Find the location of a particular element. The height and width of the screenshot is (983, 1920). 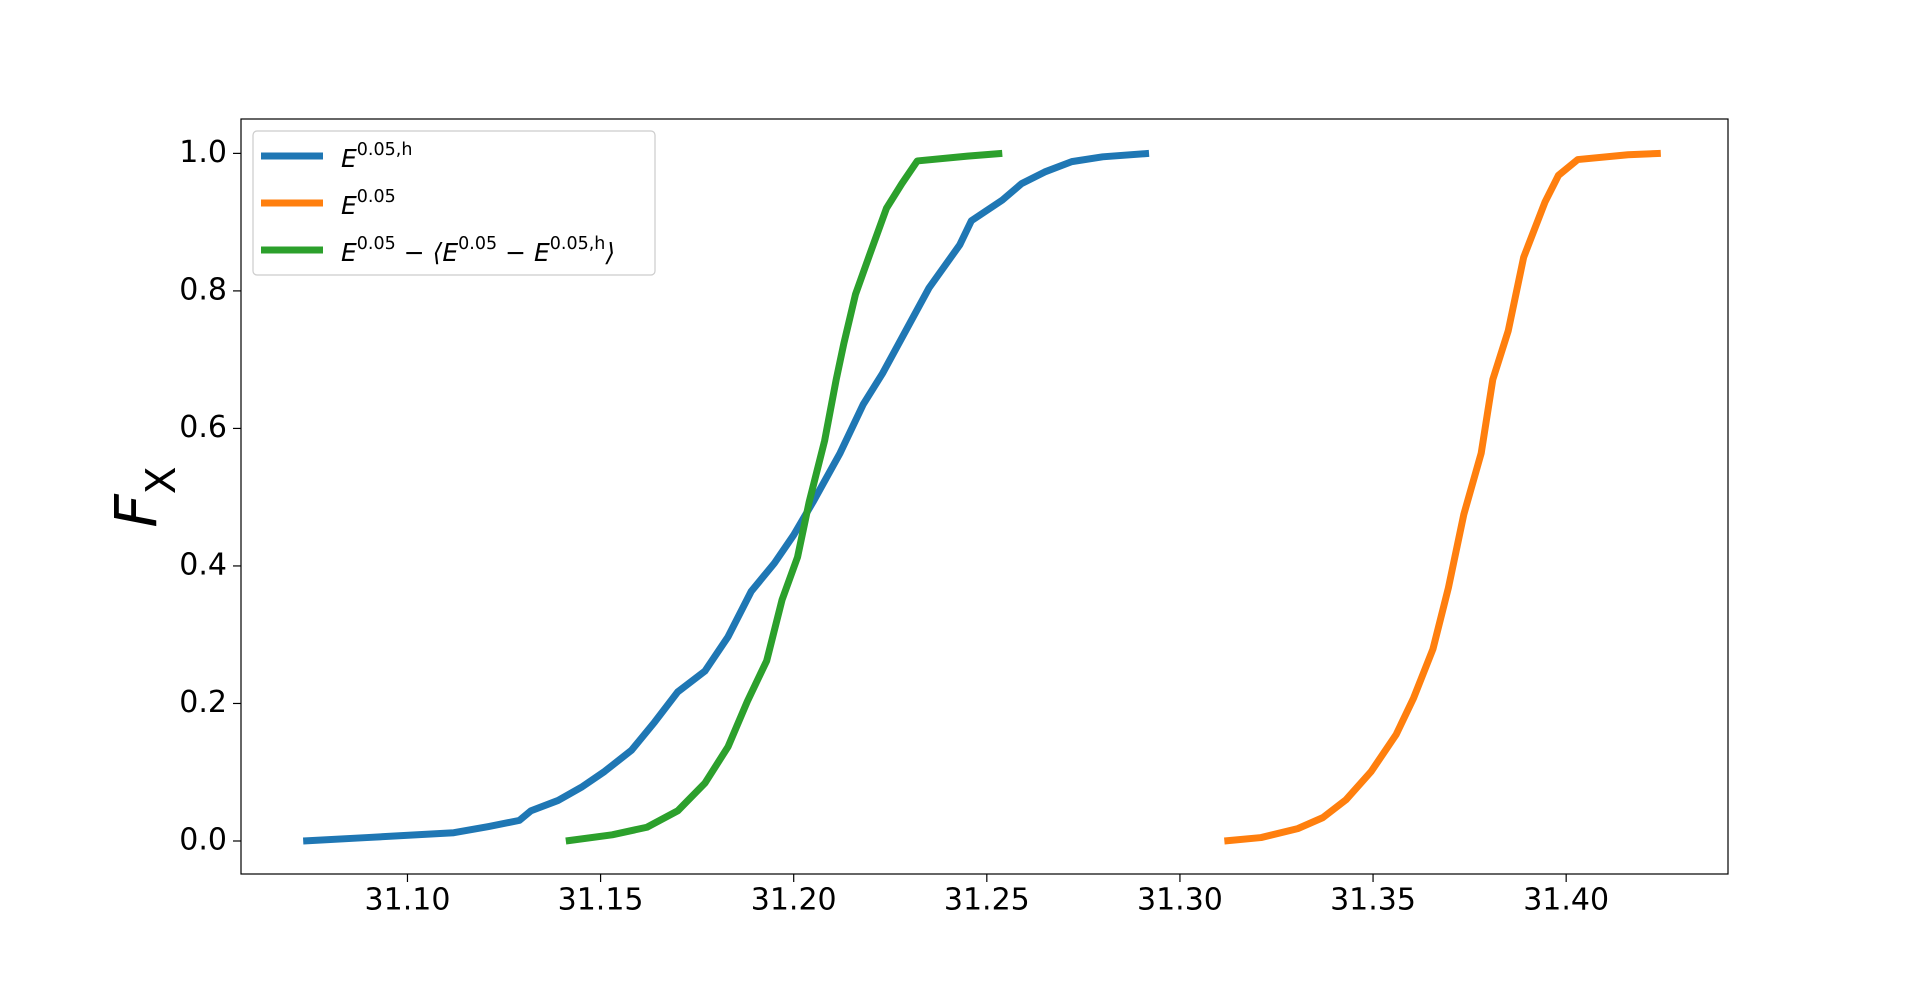

legend-label: E0.05 − ⟨E0.05 − E0.05,h⟩ is located at coordinates (478, 250).